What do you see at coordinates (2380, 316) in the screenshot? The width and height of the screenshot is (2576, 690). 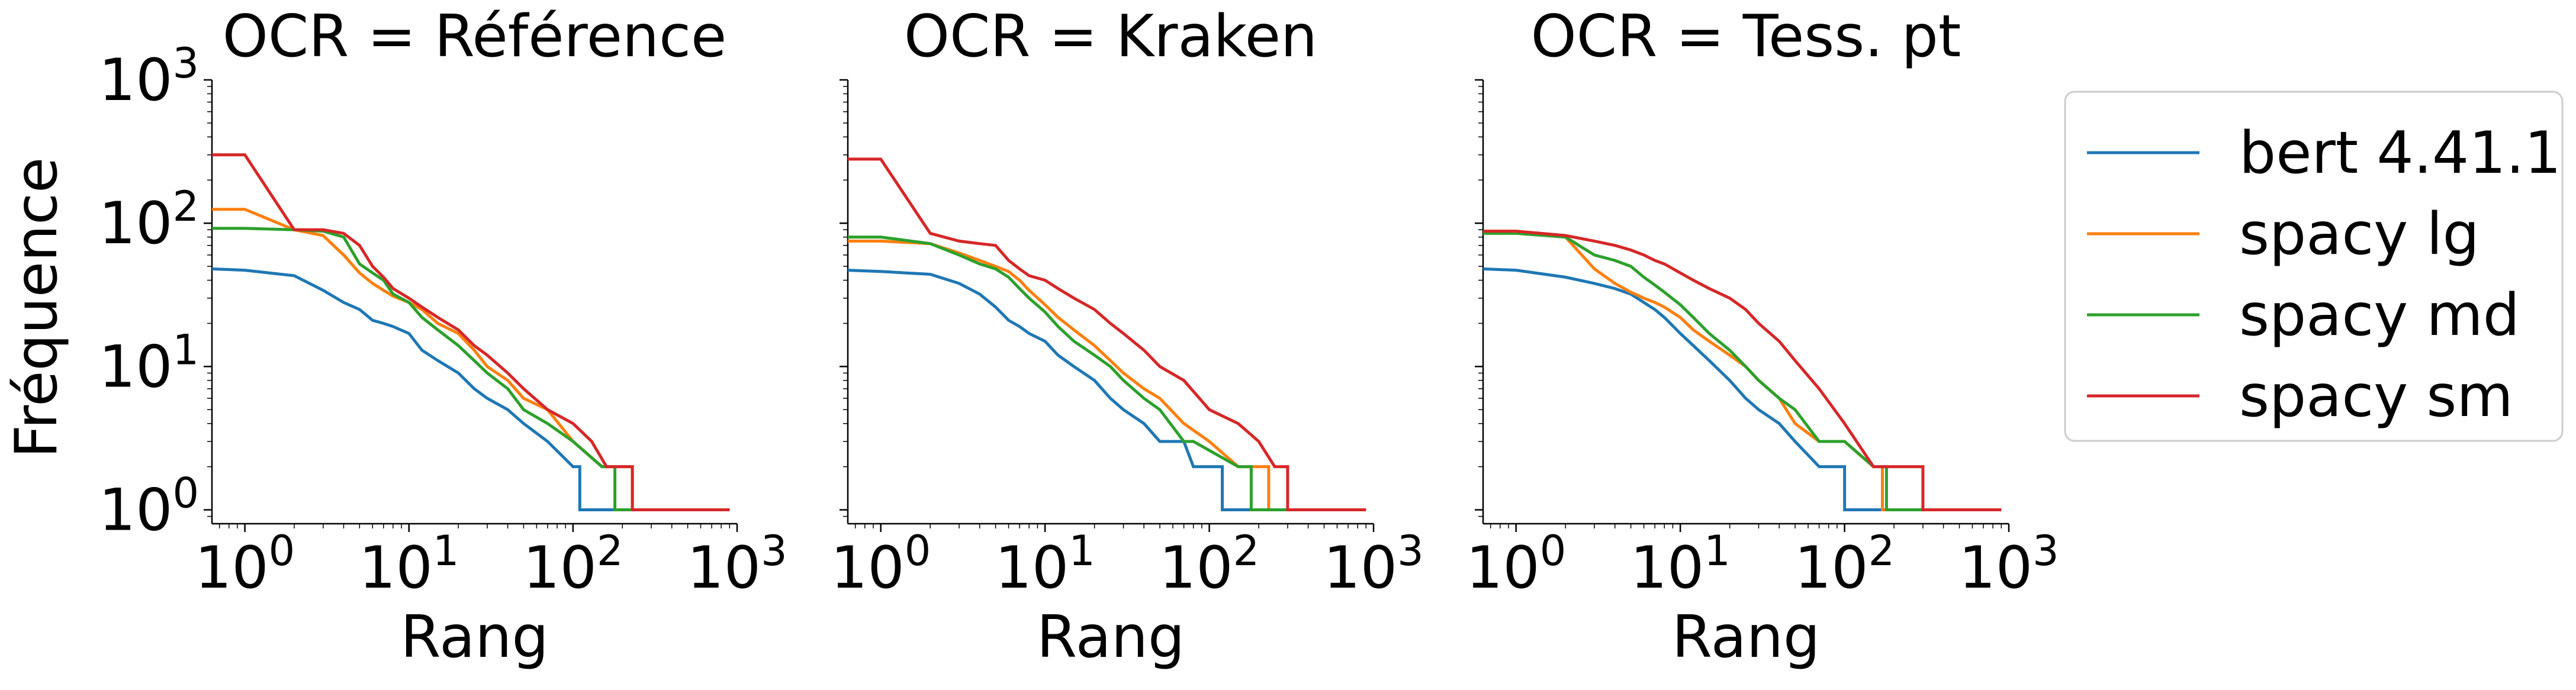 I see `legend-label: spacy md` at bounding box center [2380, 316].